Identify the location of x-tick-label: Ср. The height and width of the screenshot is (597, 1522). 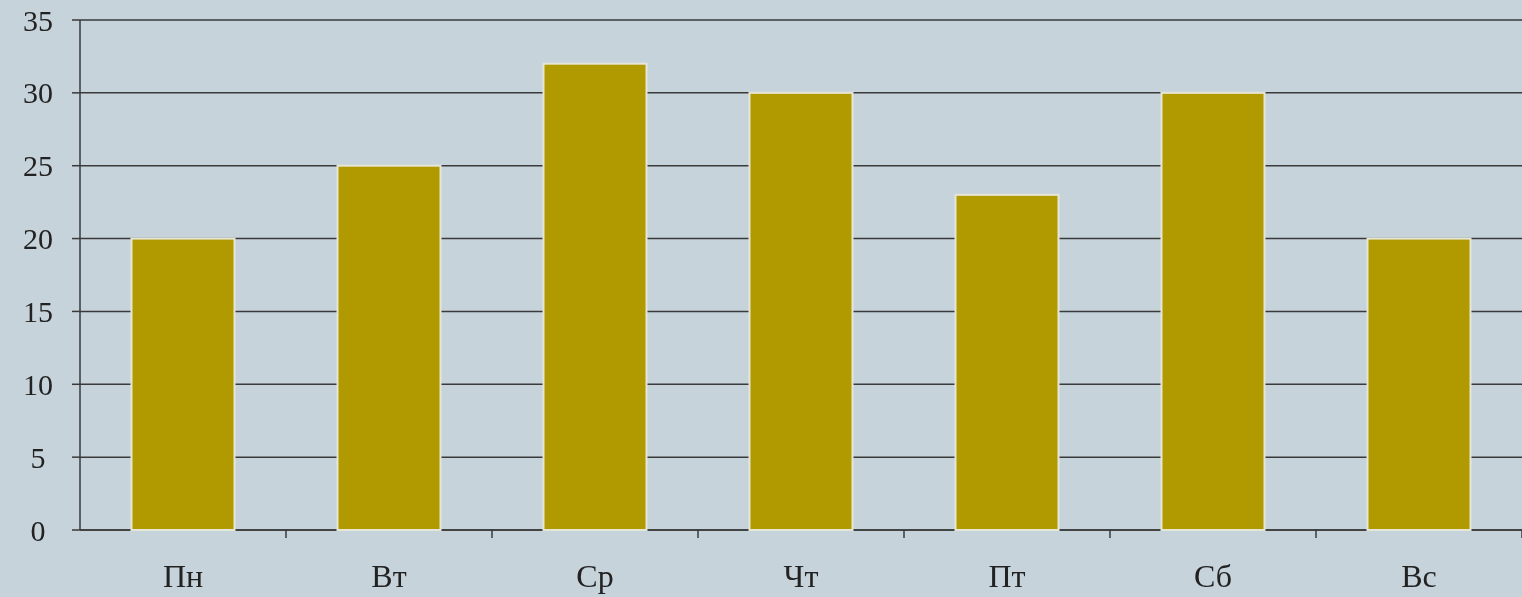
(595, 576).